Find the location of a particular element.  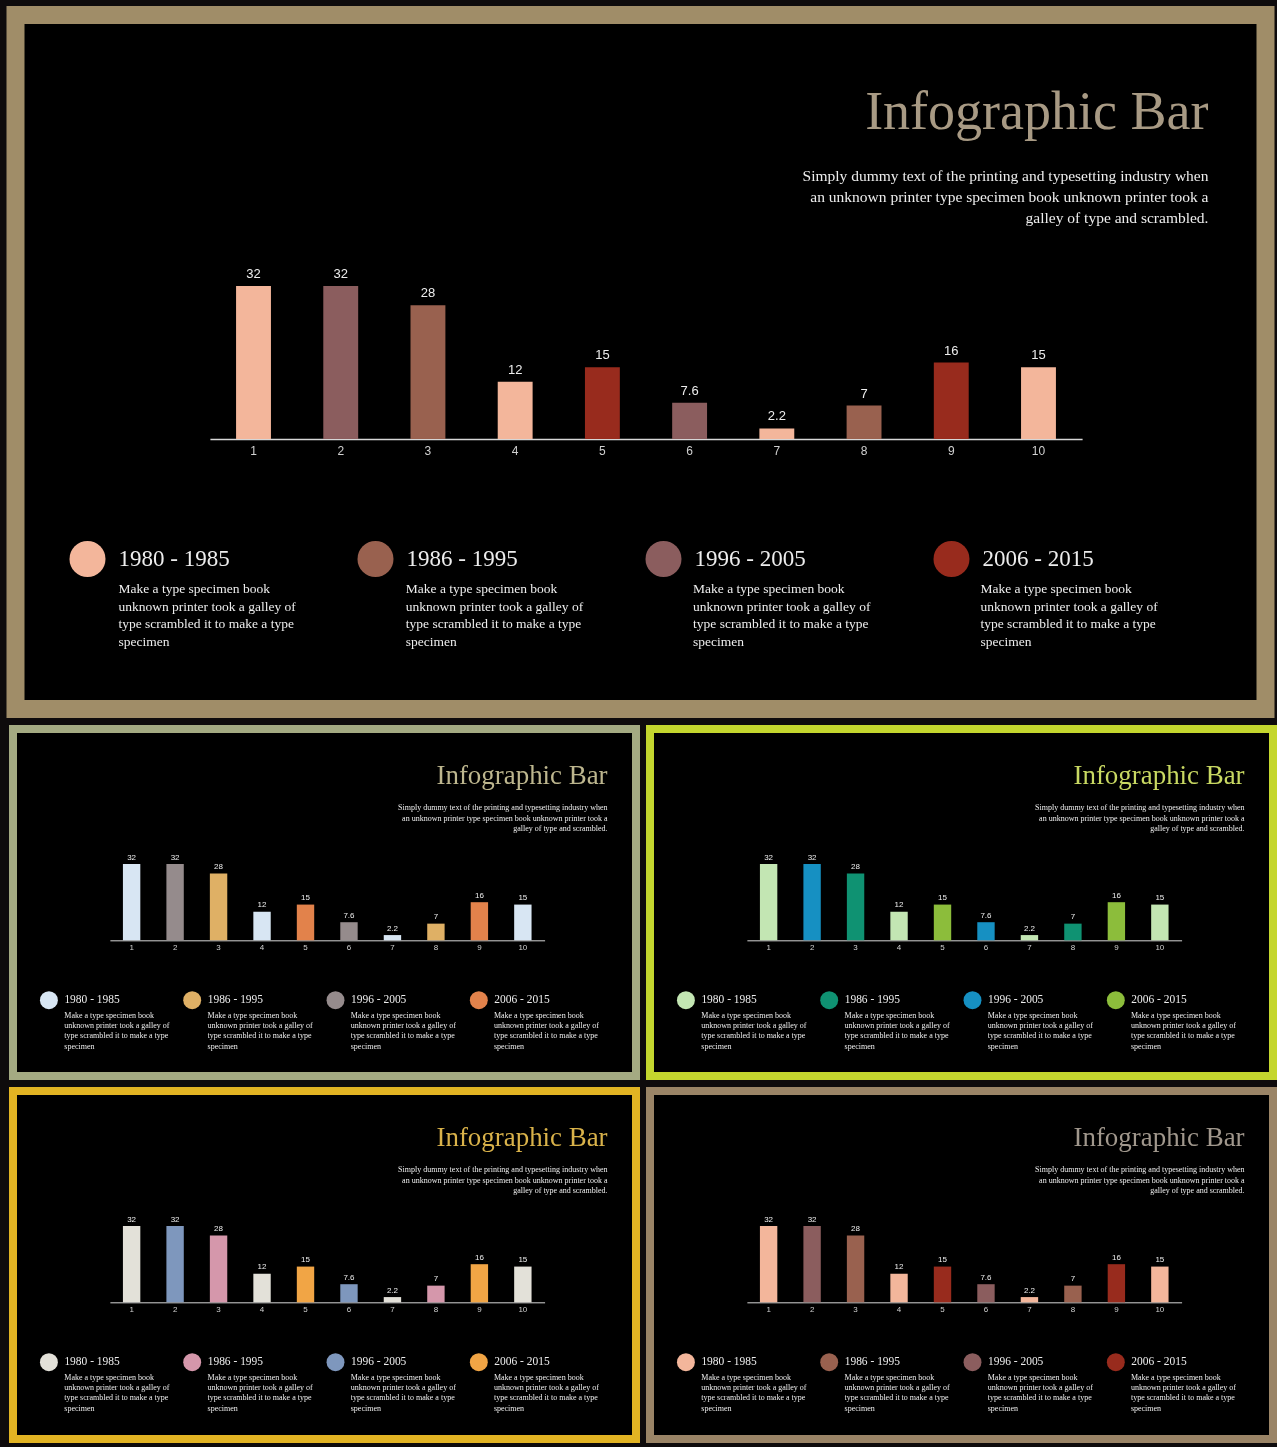

legend-label: 1986 - 1995 is located at coordinates (462, 558).